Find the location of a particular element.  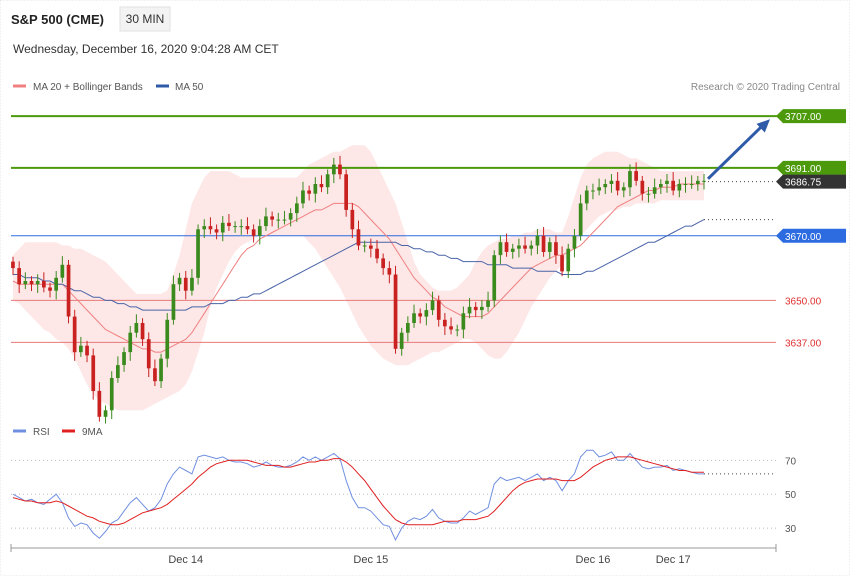

time-axis: Dec 14 Dec 15 Dec 16 Dec 17 is located at coordinates (393, 555).